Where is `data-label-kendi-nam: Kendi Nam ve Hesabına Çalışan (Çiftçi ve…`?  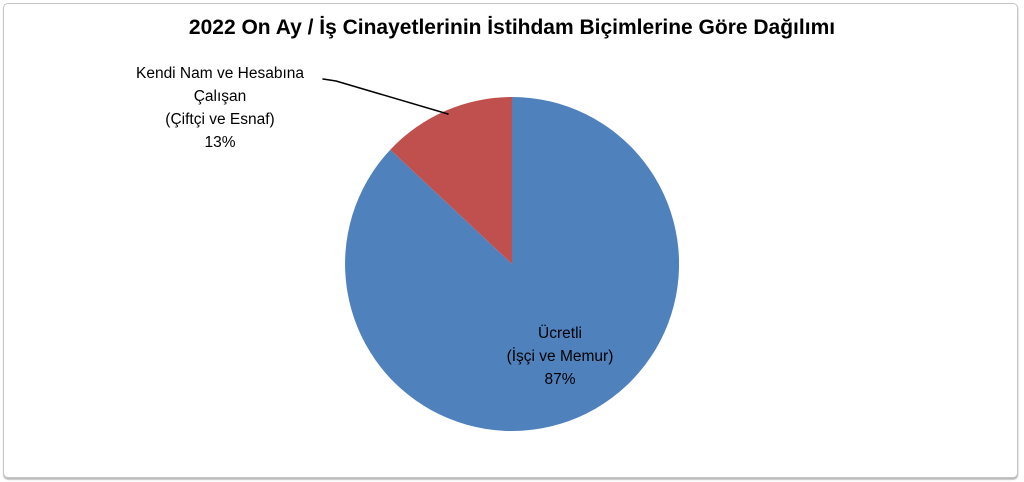 data-label-kendi-nam: Kendi Nam ve Hesabına Çalışan (Çiftçi ve… is located at coordinates (220, 108).